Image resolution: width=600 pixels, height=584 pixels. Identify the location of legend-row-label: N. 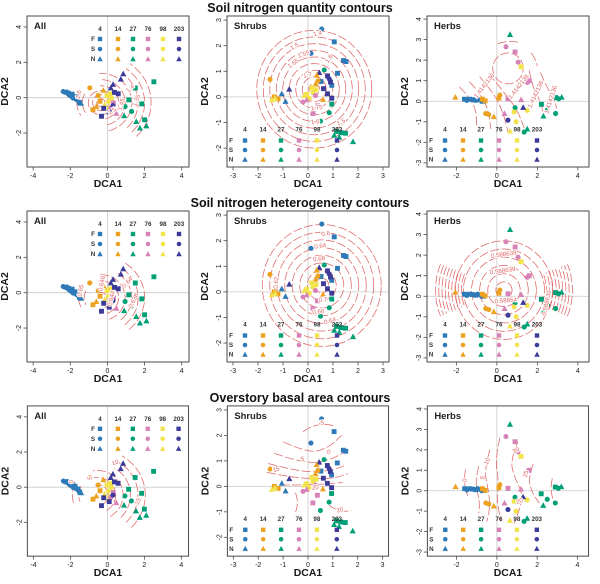
(231, 160).